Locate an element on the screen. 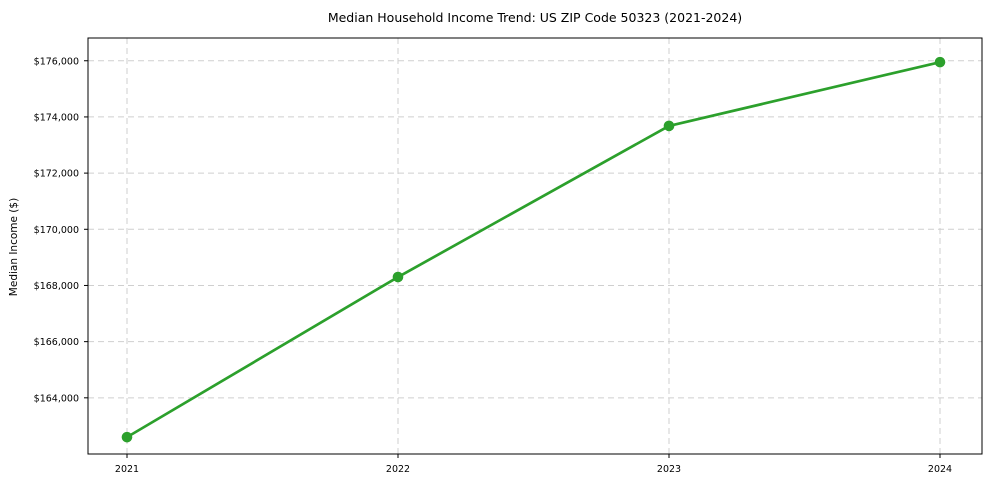  y-tick-label: $174,000 is located at coordinates (56, 117).